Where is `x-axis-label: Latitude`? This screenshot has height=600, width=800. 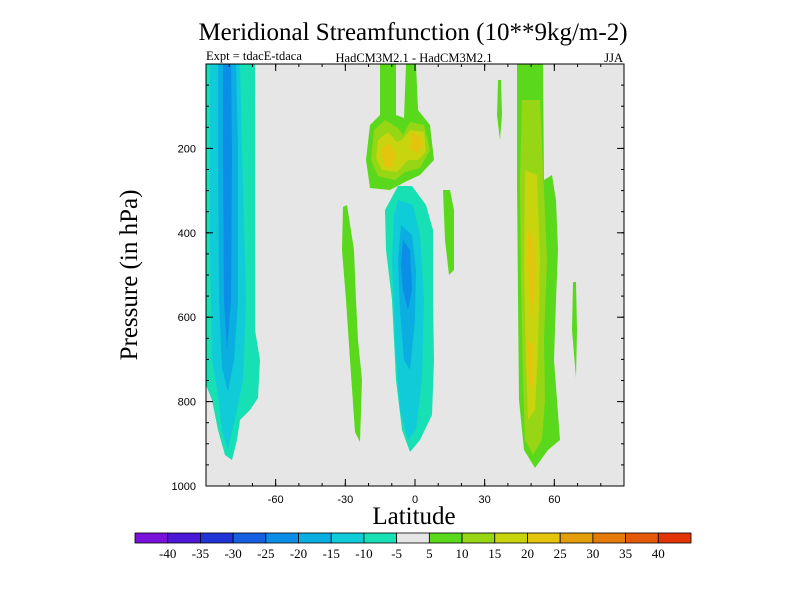
x-axis-label: Latitude is located at coordinates (413, 516).